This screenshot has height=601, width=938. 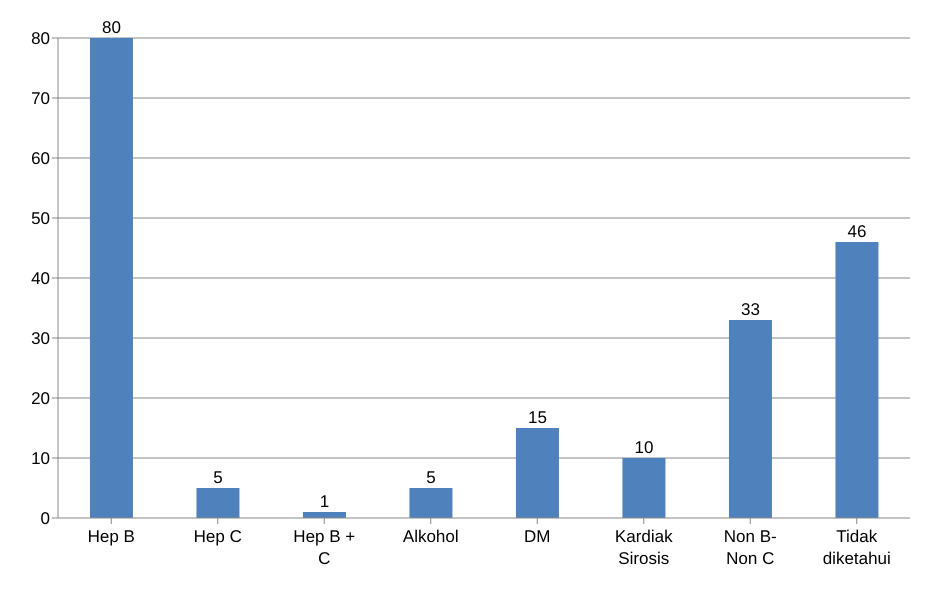 What do you see at coordinates (750, 309) in the screenshot?
I see `data-label: 33` at bounding box center [750, 309].